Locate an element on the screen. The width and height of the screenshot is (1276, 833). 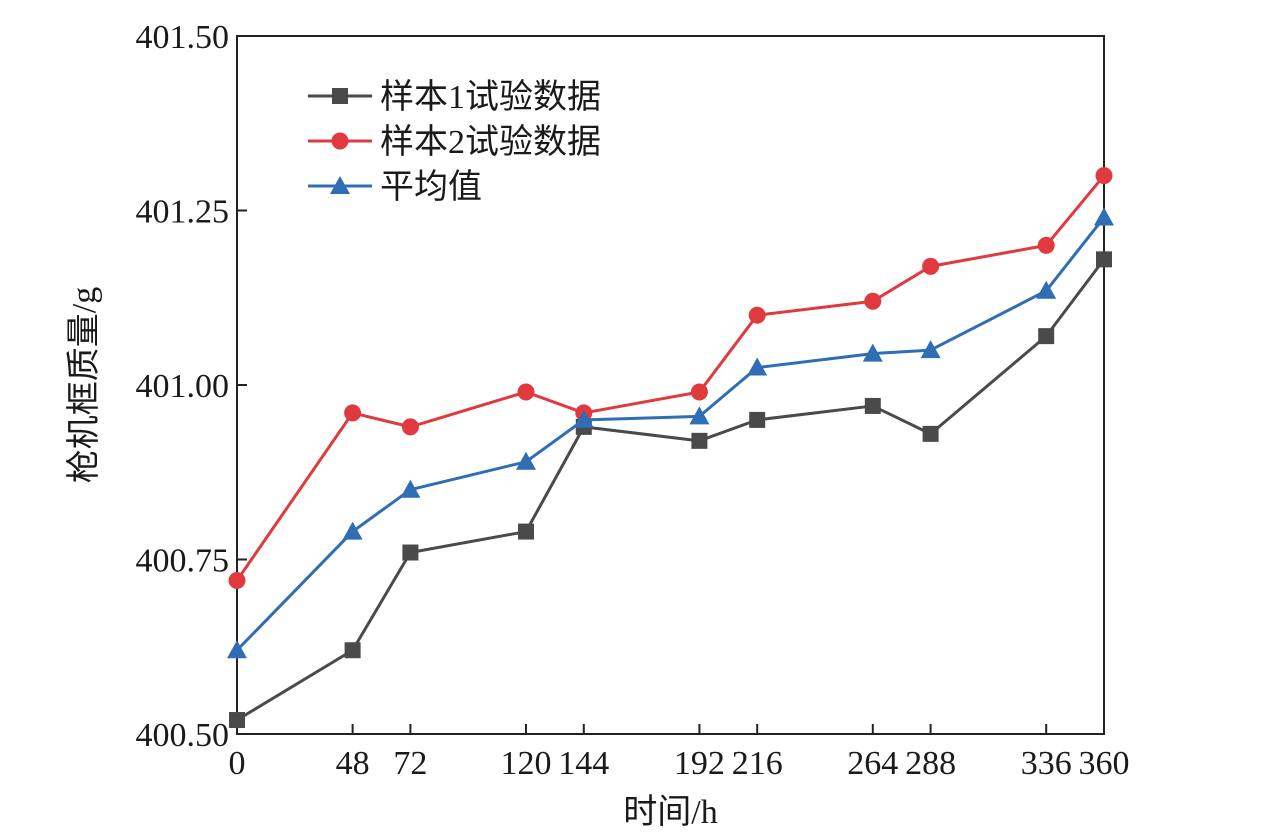
x-tick-label: 0 is located at coordinates (237, 763).